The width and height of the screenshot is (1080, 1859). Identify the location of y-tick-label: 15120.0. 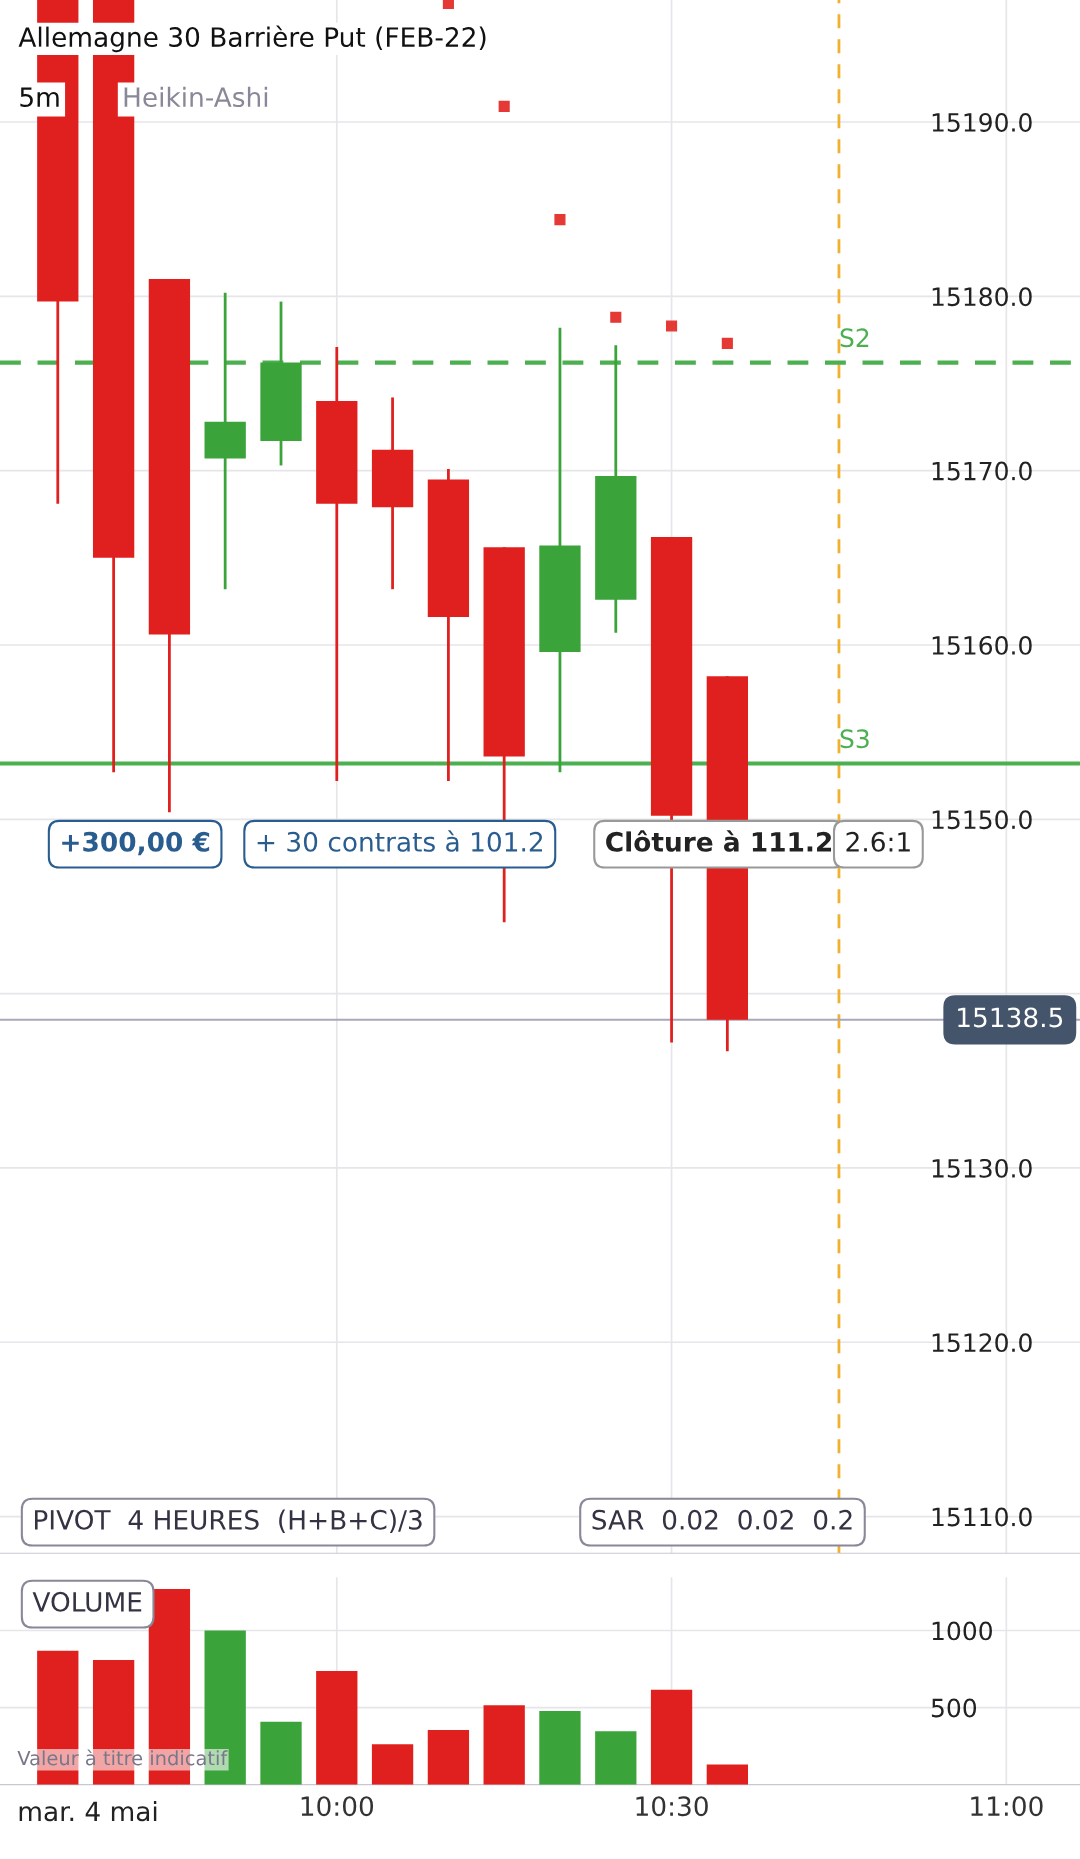
(982, 1343).